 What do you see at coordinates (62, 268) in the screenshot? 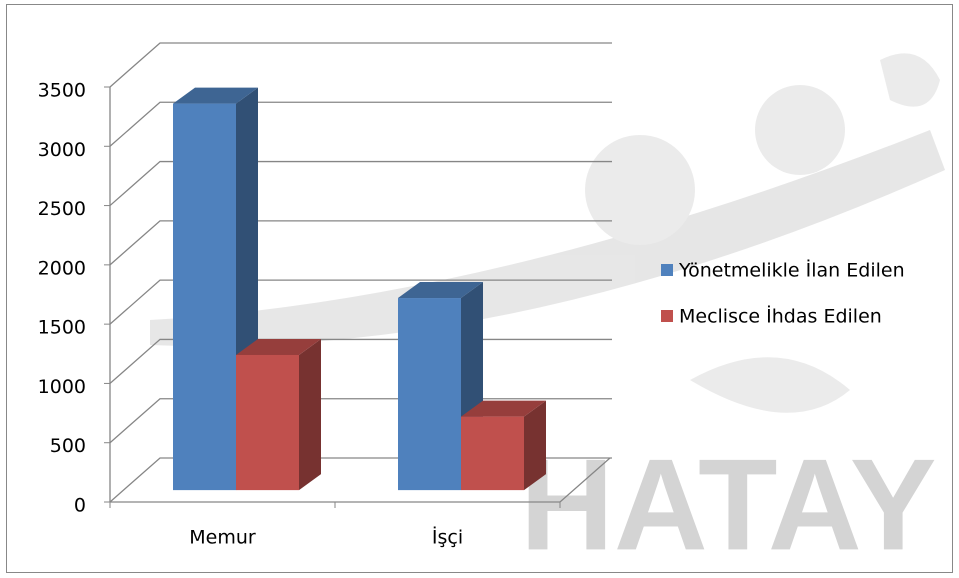
I see `y-tick-label: 2000` at bounding box center [62, 268].